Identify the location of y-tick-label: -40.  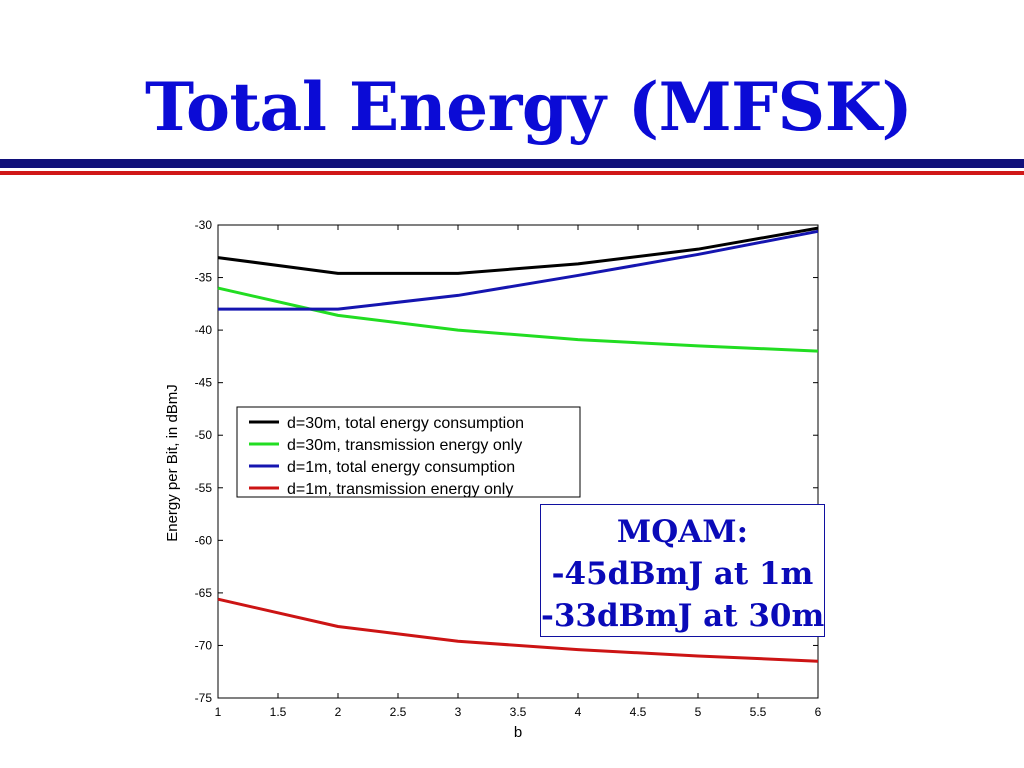
(204, 330).